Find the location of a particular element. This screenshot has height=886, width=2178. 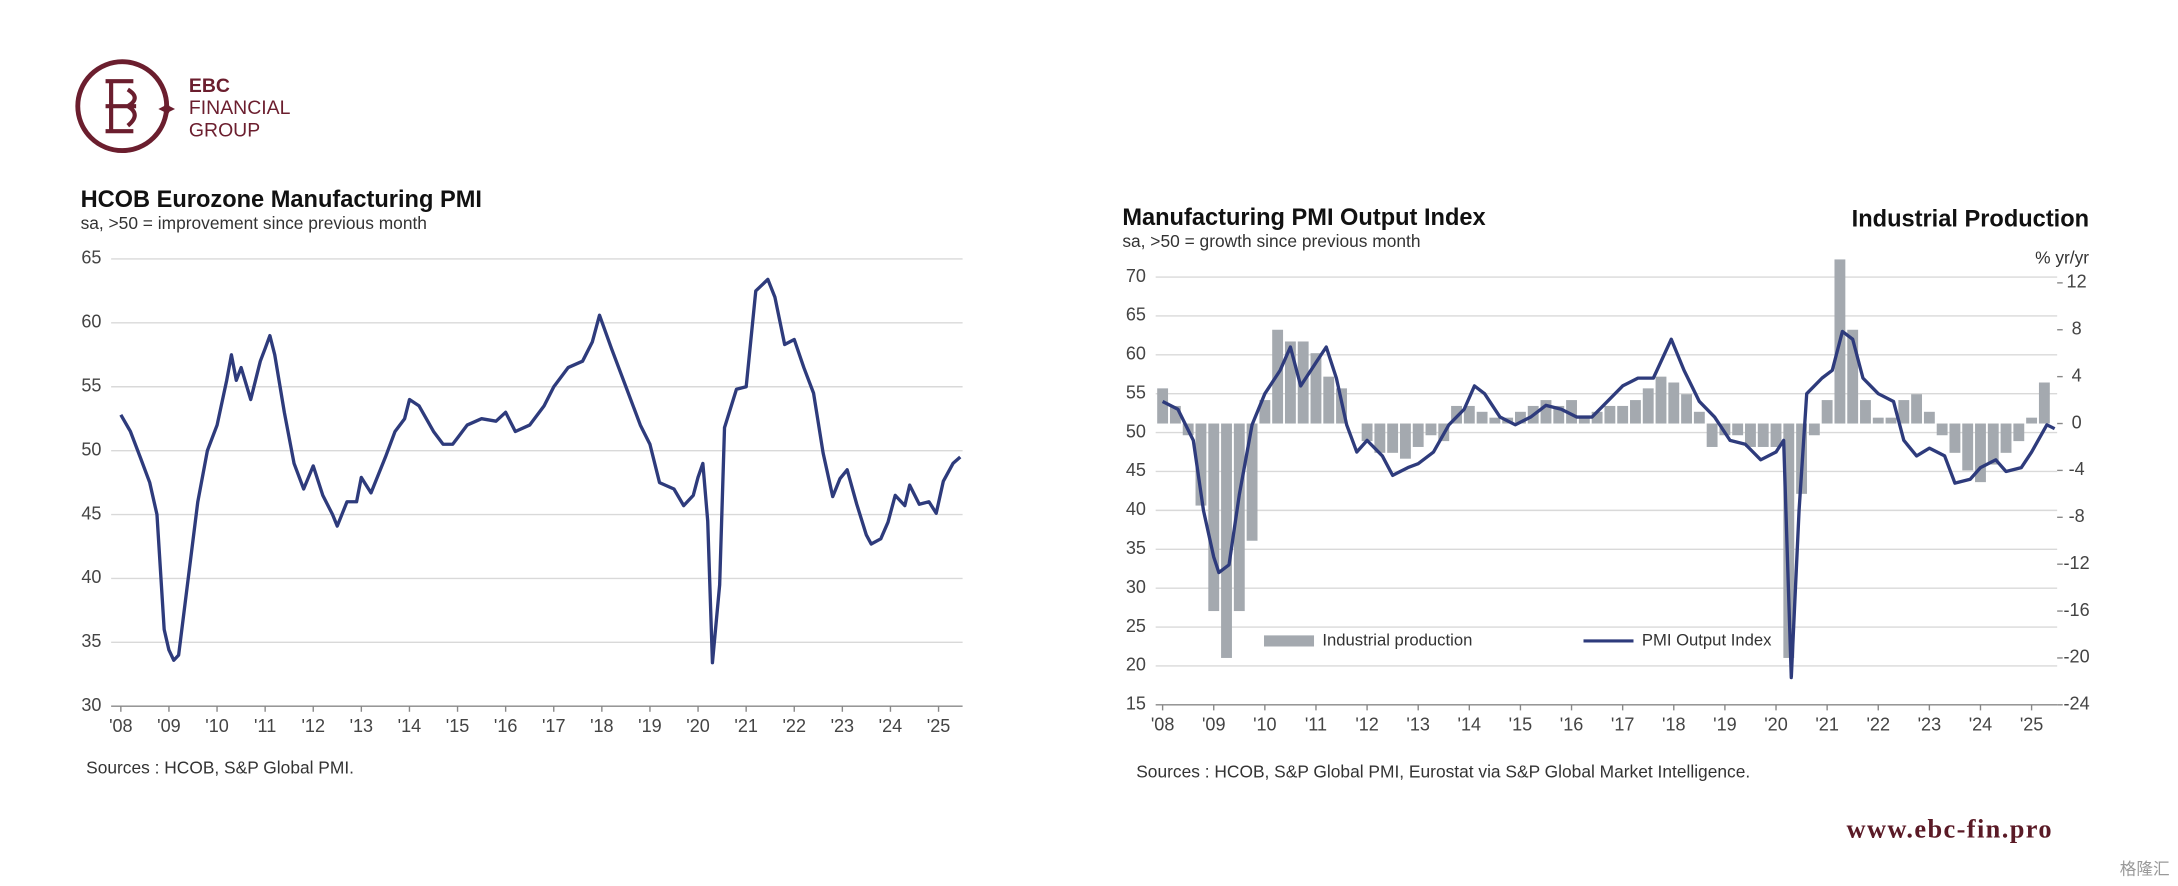

y-tick-label: 70 is located at coordinates (1136, 276).